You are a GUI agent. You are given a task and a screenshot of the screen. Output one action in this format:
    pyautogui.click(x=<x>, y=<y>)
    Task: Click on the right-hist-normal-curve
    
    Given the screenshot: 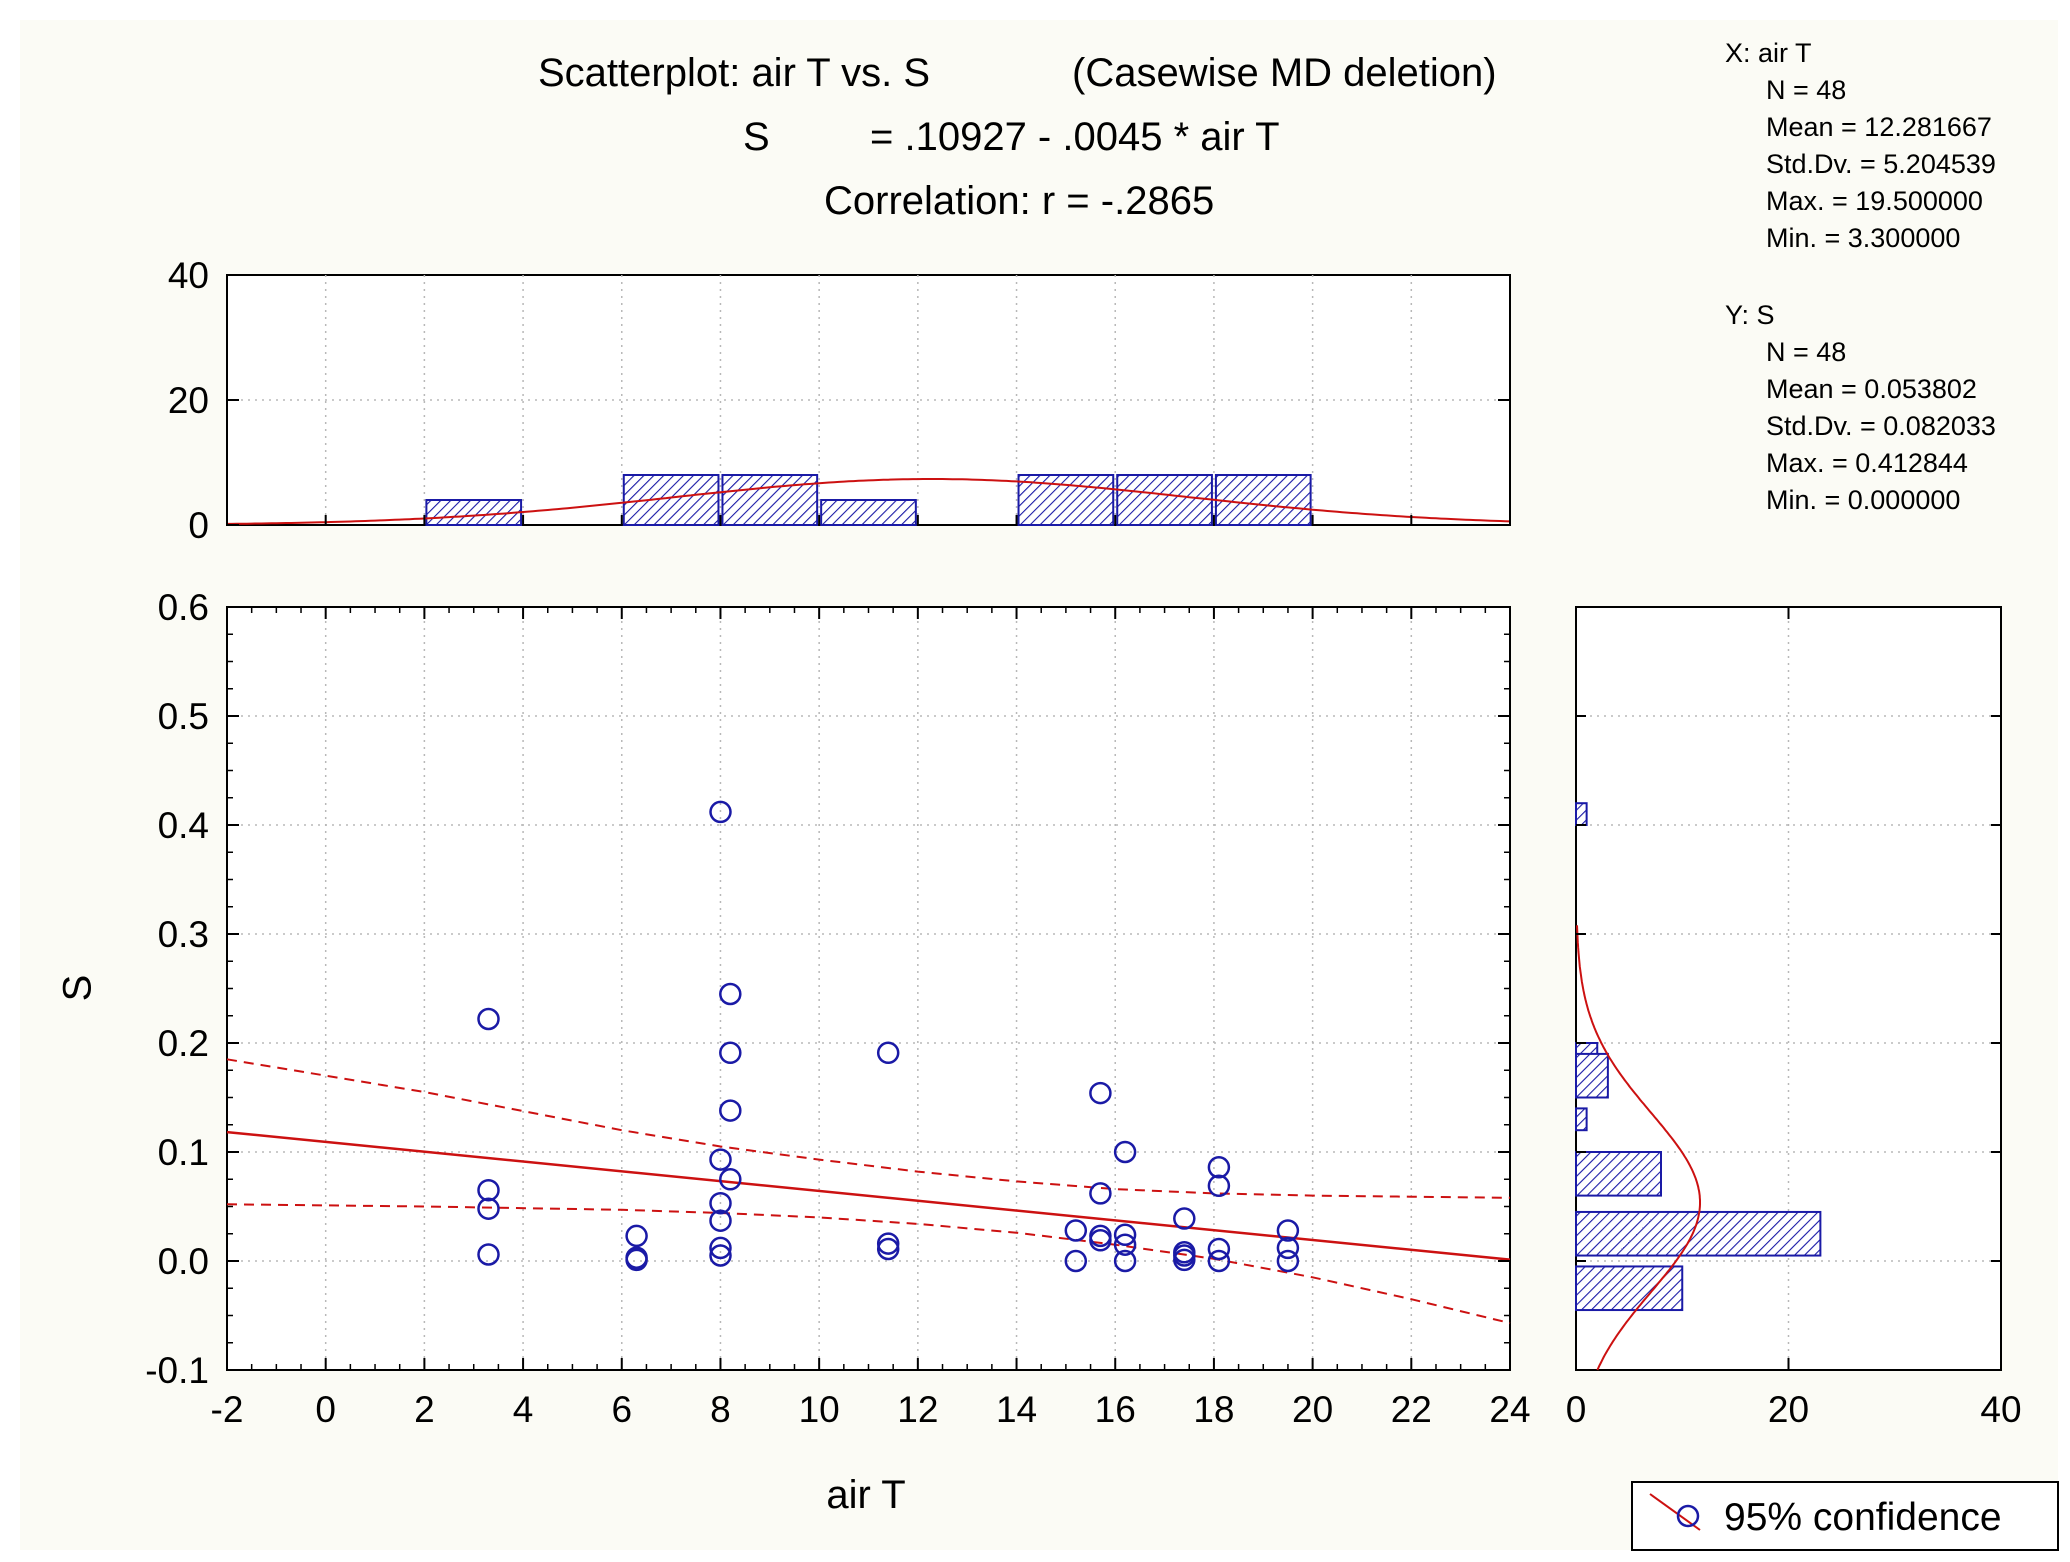 What is the action you would take?
    pyautogui.click(x=1638, y=1148)
    